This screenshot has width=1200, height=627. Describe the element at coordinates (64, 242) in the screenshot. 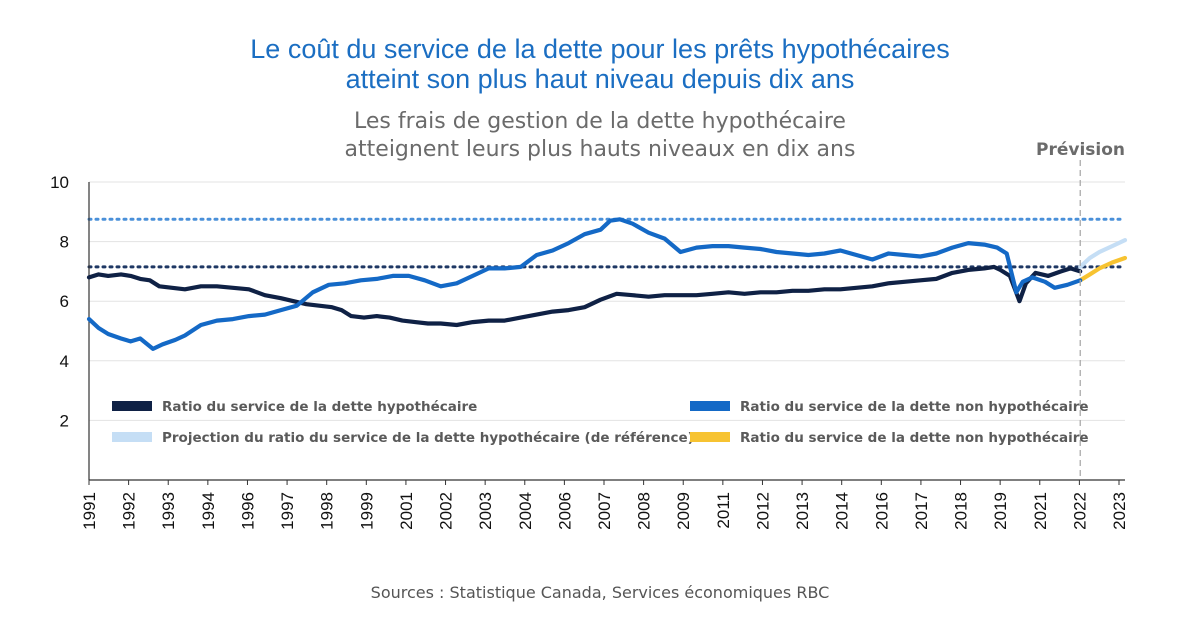

I see `y-tick-label: 8` at that location.